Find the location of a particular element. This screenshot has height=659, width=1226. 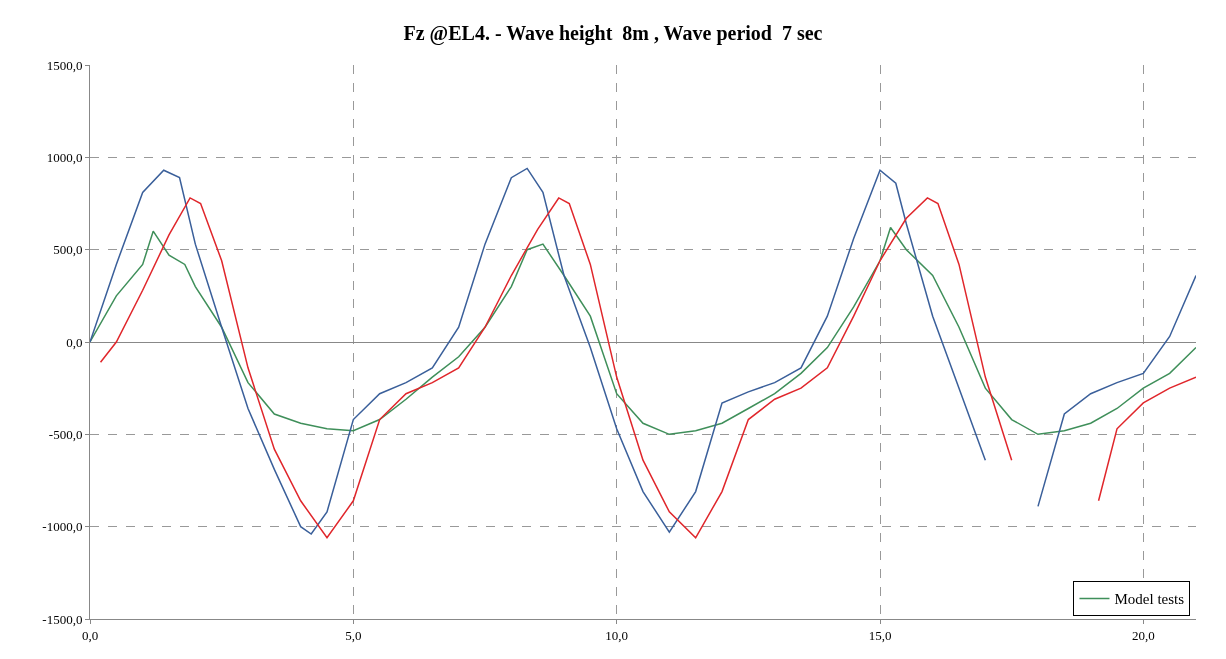

y-tick-label: 1000,0 is located at coordinates (64, 157).